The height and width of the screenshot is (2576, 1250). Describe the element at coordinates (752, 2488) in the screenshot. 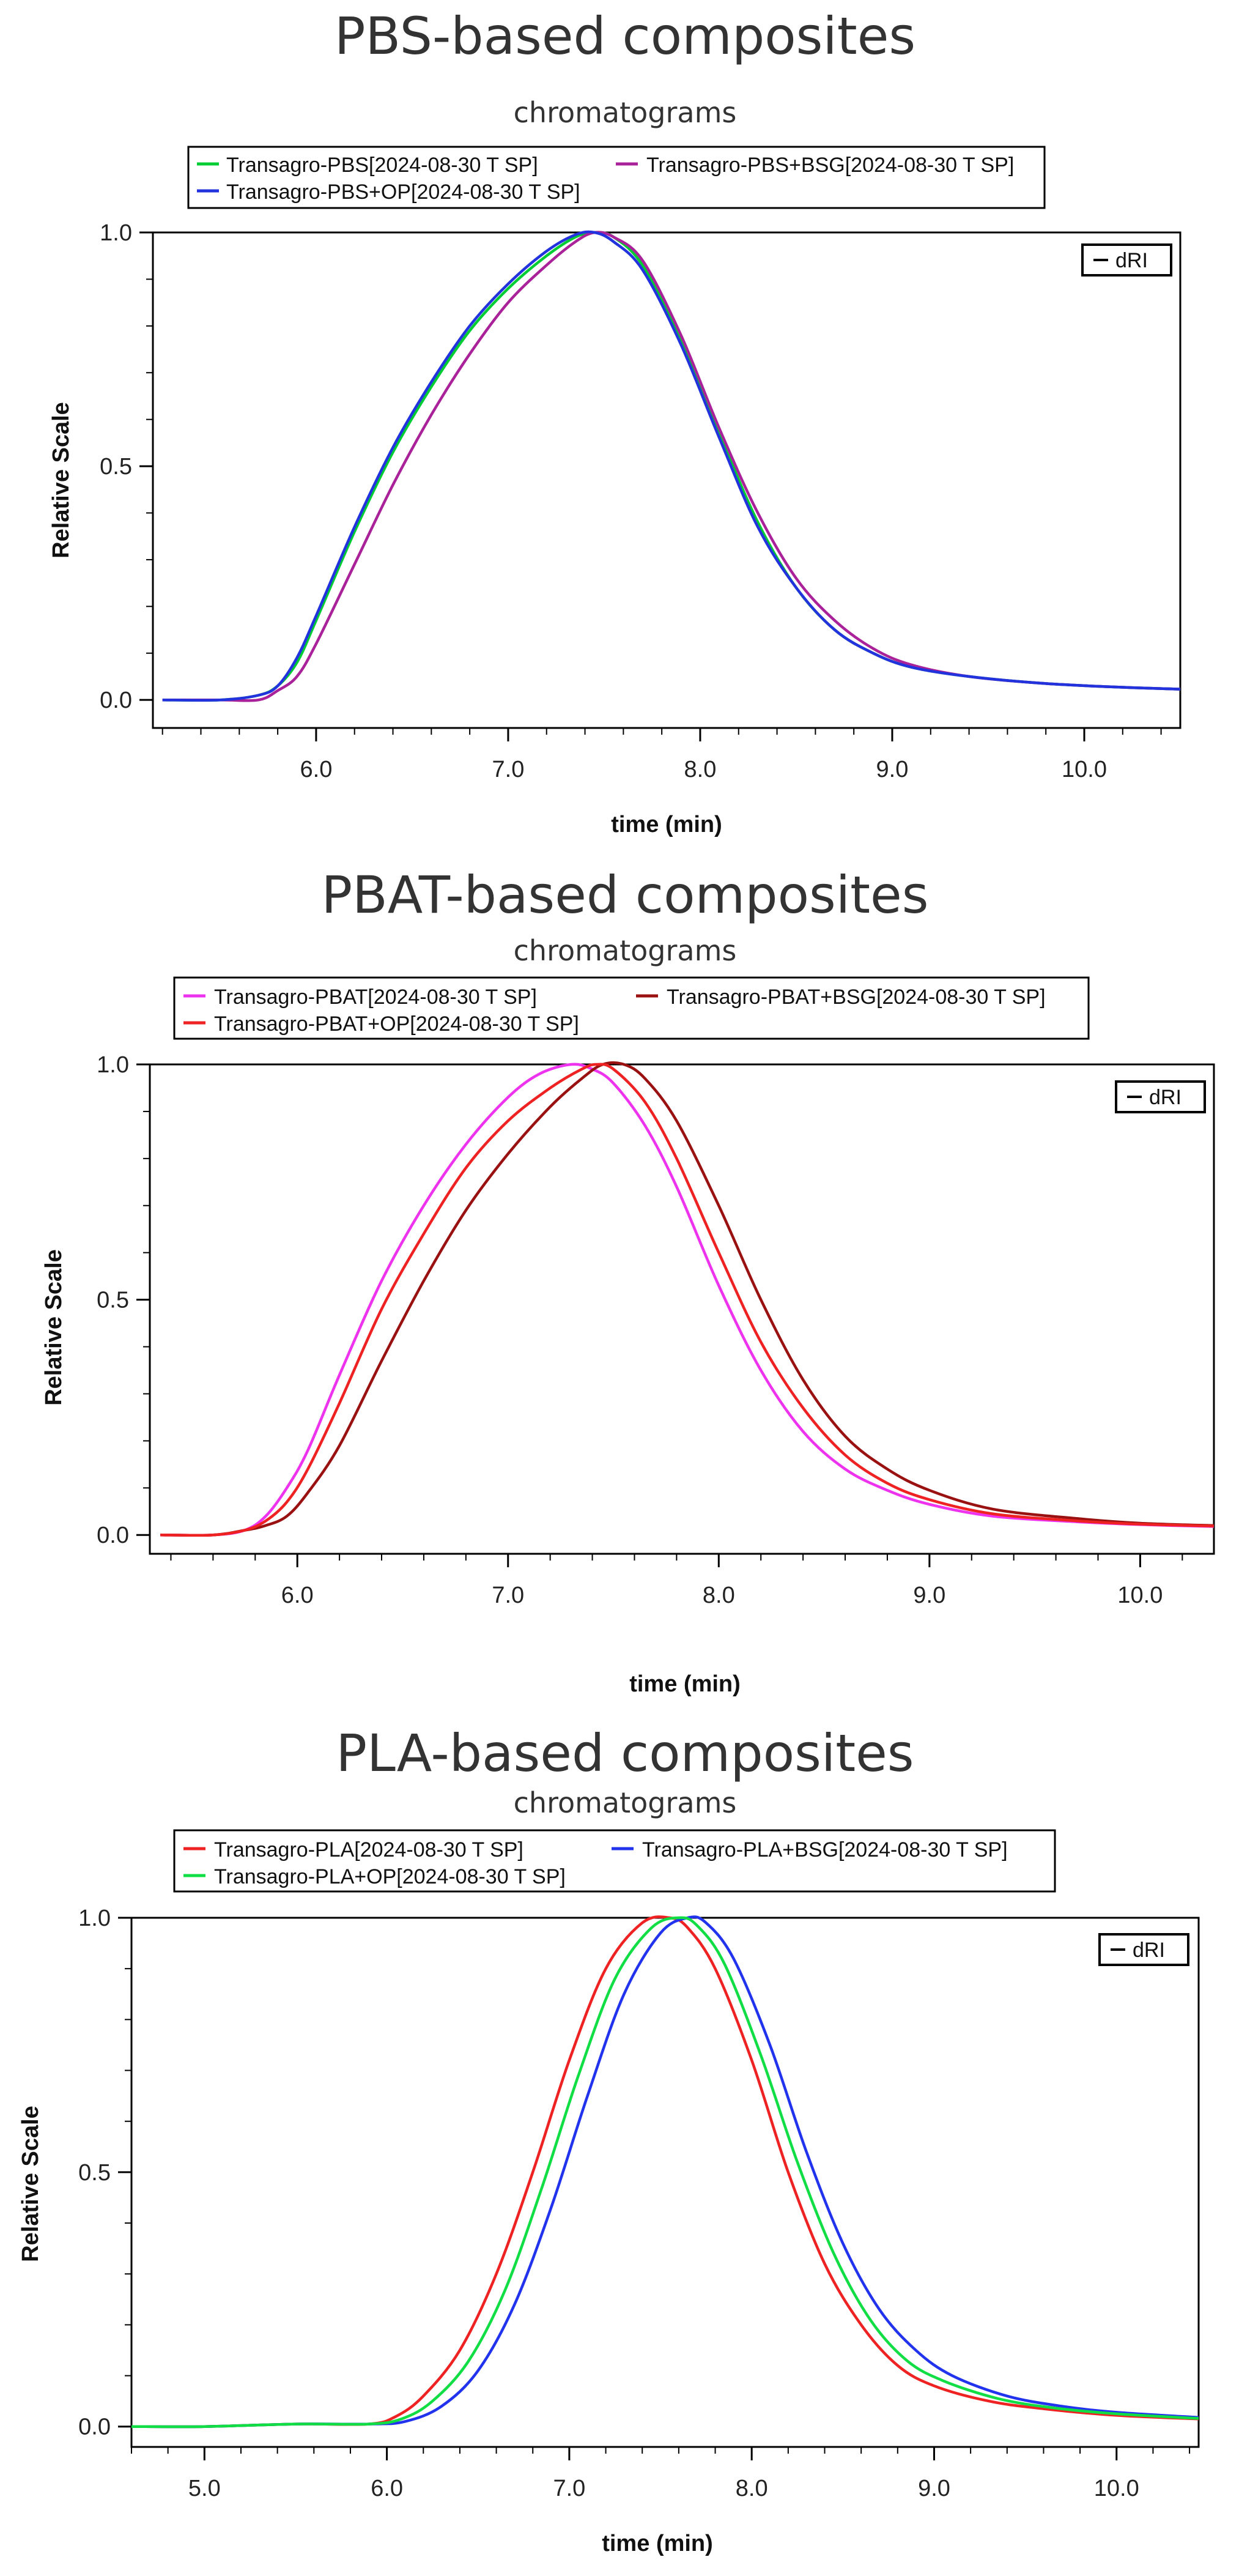

I see `pla-x-tick-label-8-0: 8.0` at that location.